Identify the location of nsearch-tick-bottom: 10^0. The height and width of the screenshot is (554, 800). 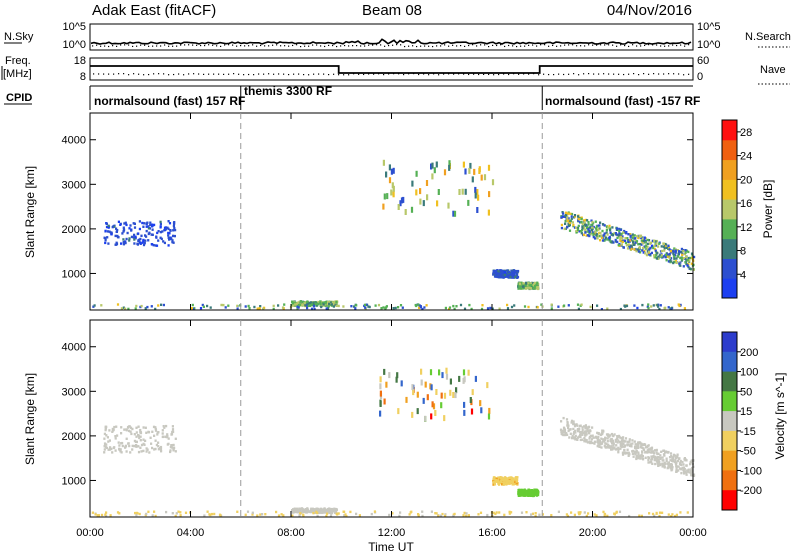
(709, 45).